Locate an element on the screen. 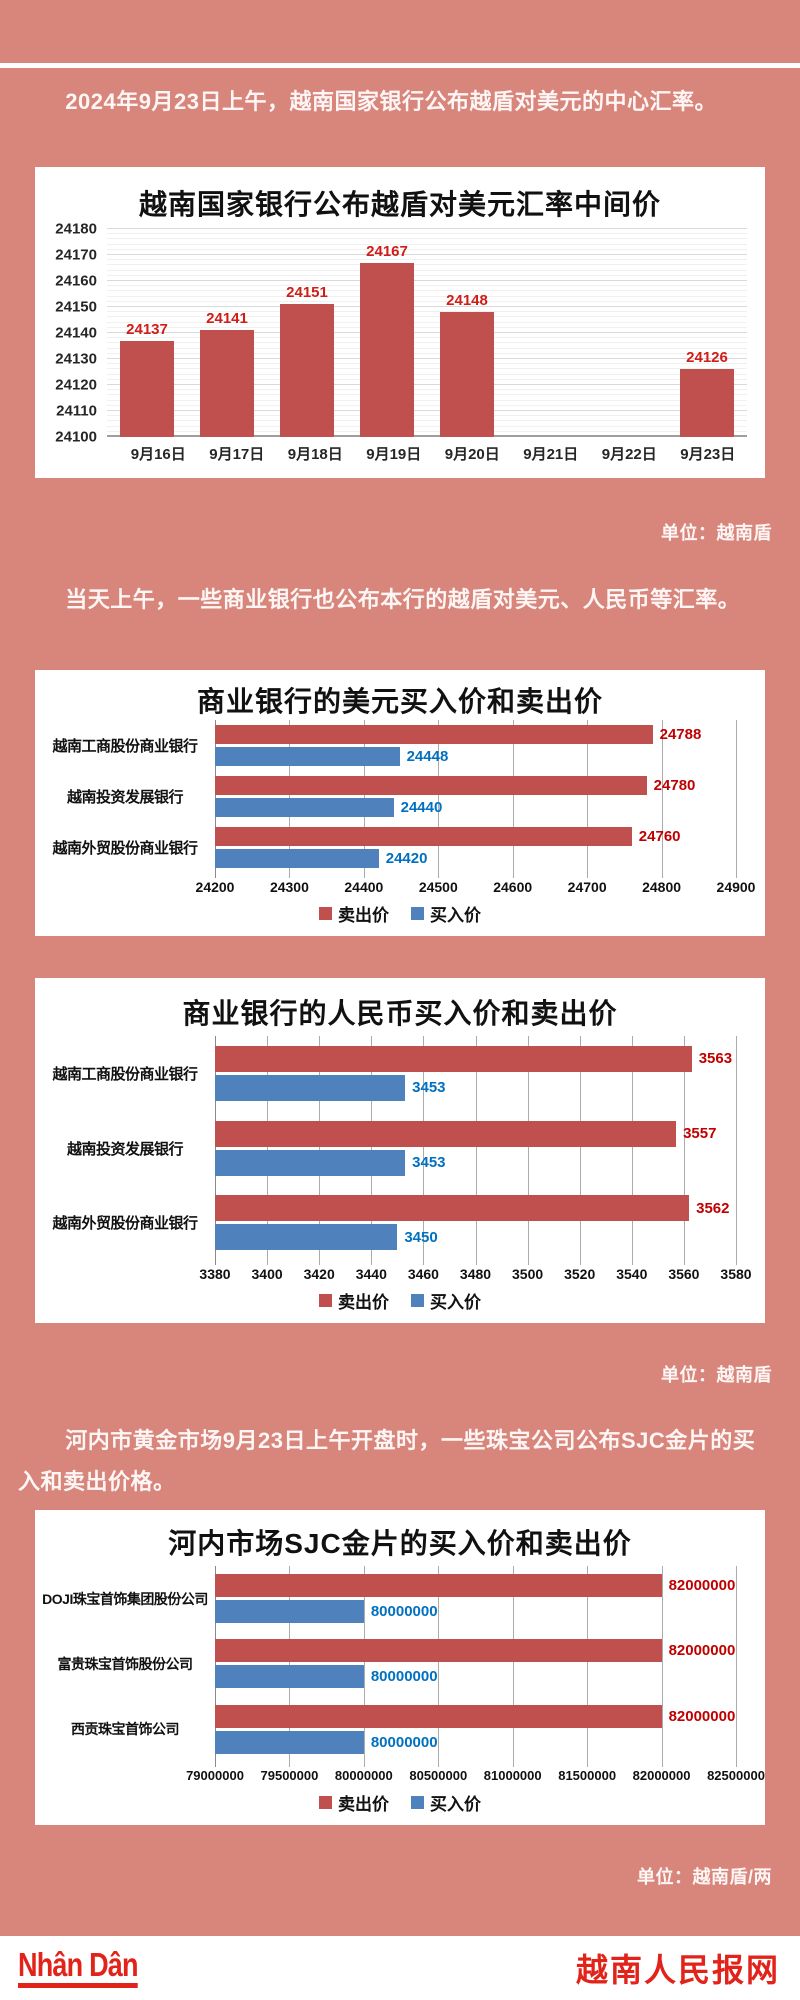 The image size is (800, 2000). footer-bar: Nhân Dân 越南人民报网 is located at coordinates (400, 1968).